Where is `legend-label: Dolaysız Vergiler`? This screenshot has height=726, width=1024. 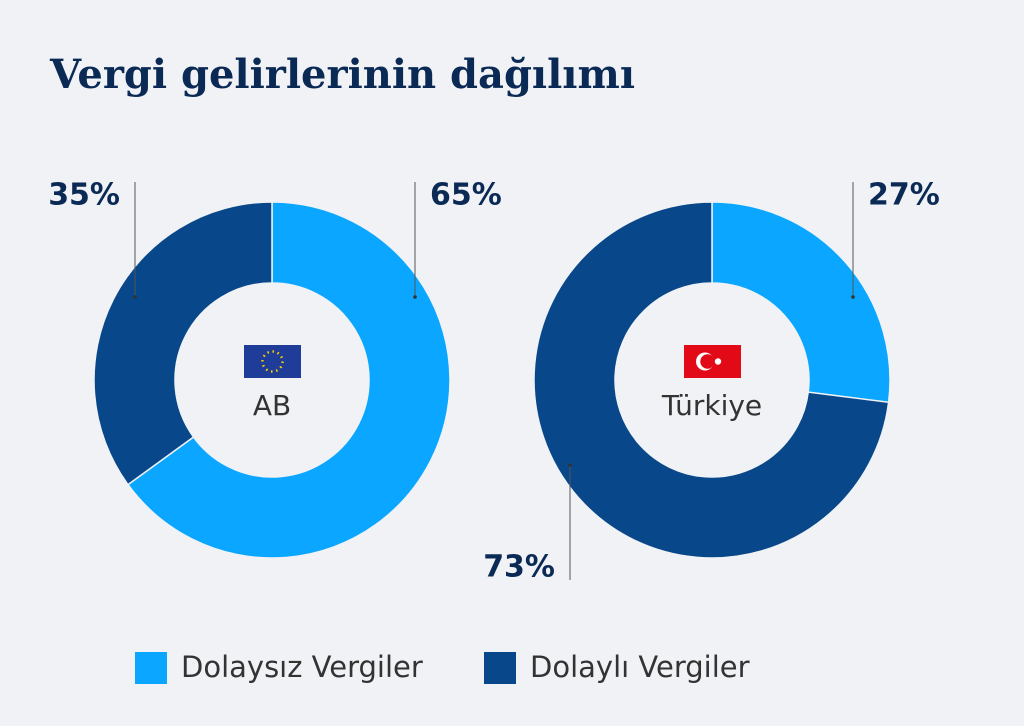
legend-label: Dolaysız Vergiler is located at coordinates (302, 667).